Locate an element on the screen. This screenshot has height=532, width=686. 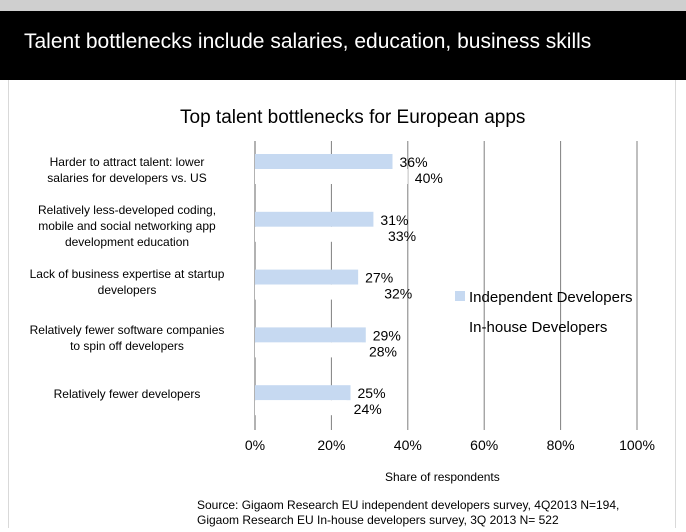
x-axis-title: Share of respondents is located at coordinates (442, 477).